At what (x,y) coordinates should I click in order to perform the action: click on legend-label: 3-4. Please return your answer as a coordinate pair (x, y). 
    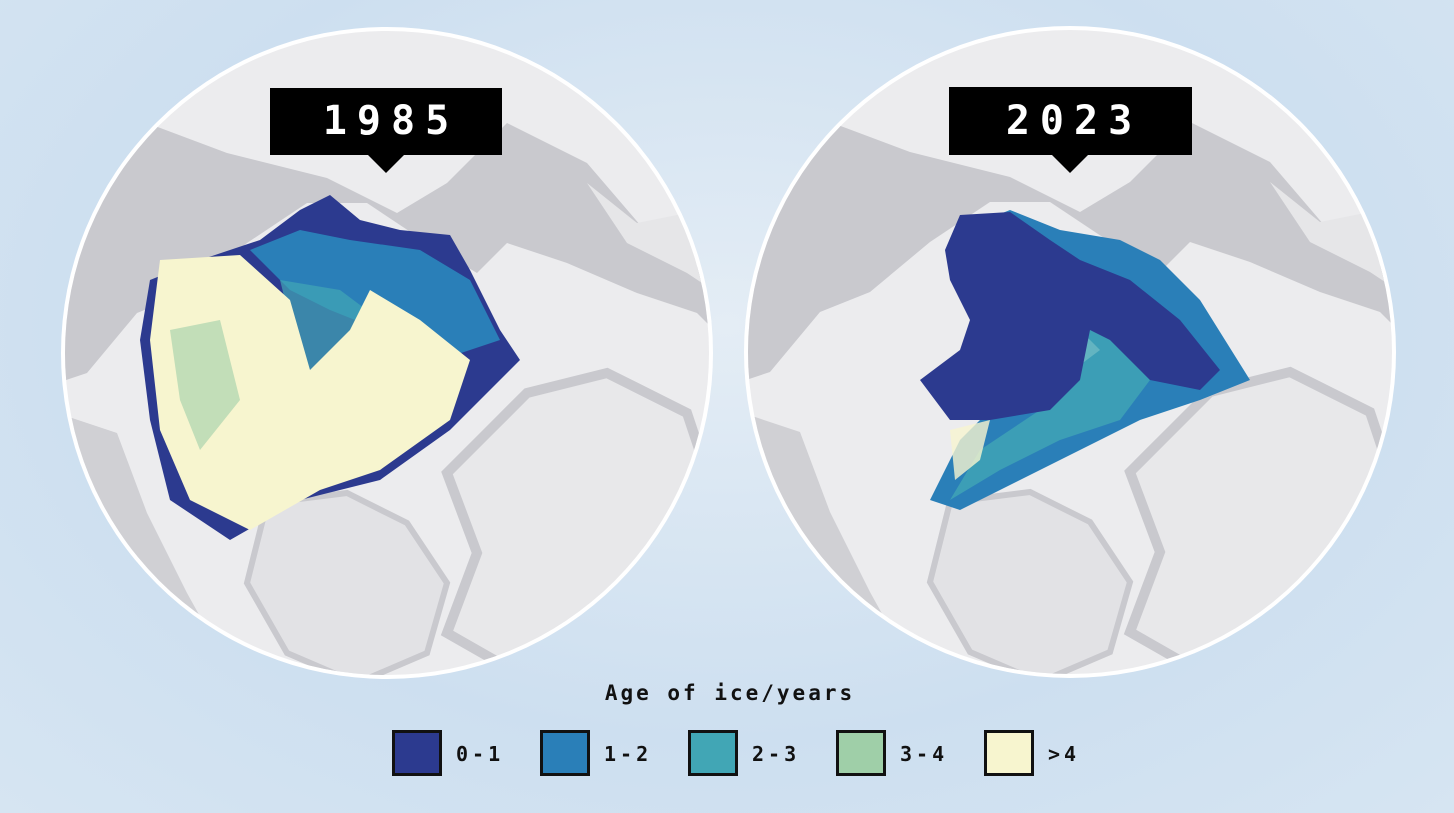
    Looking at the image, I should click on (924, 754).